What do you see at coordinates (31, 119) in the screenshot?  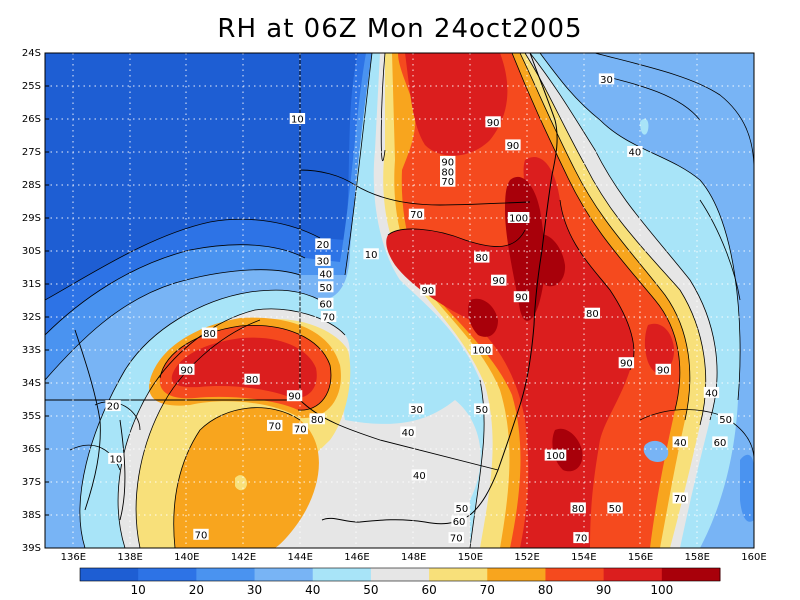 I see `lat-tick-label: 26S` at bounding box center [31, 119].